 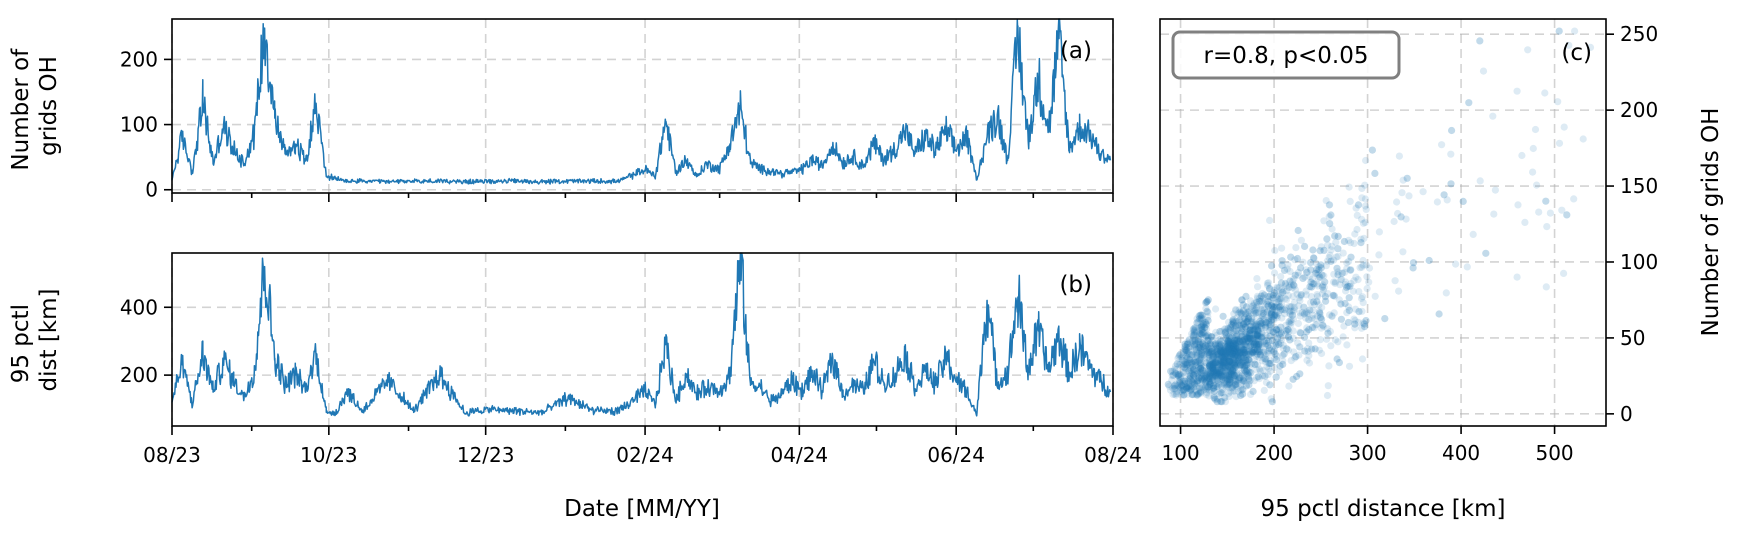 What do you see at coordinates (486, 455) in the screenshot?
I see `panel-b-xtick-label-2: 12/23` at bounding box center [486, 455].